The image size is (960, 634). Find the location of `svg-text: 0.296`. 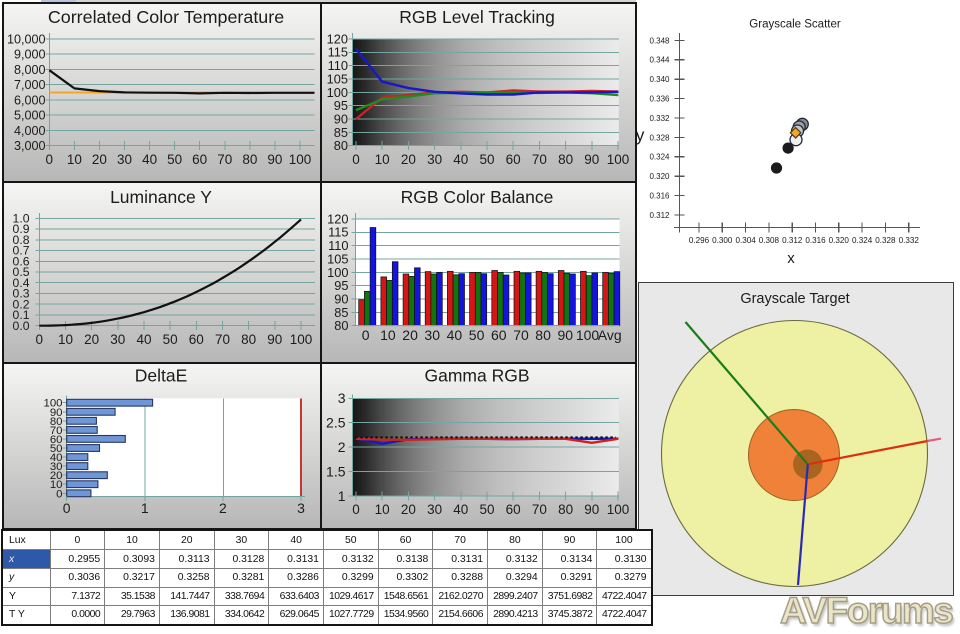

svg-text: 0.296 is located at coordinates (699, 240).